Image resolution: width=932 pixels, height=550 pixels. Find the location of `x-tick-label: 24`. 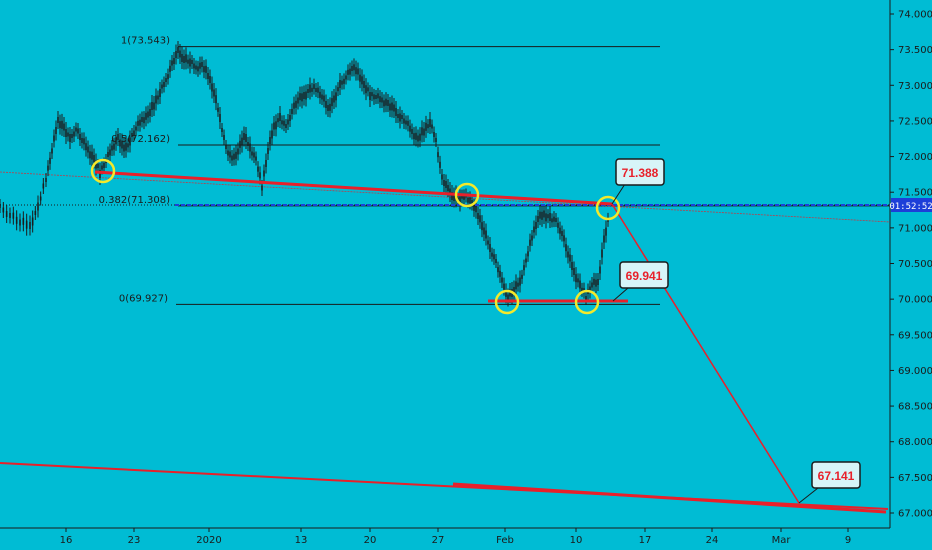

x-tick-label: 24 is located at coordinates (712, 540).